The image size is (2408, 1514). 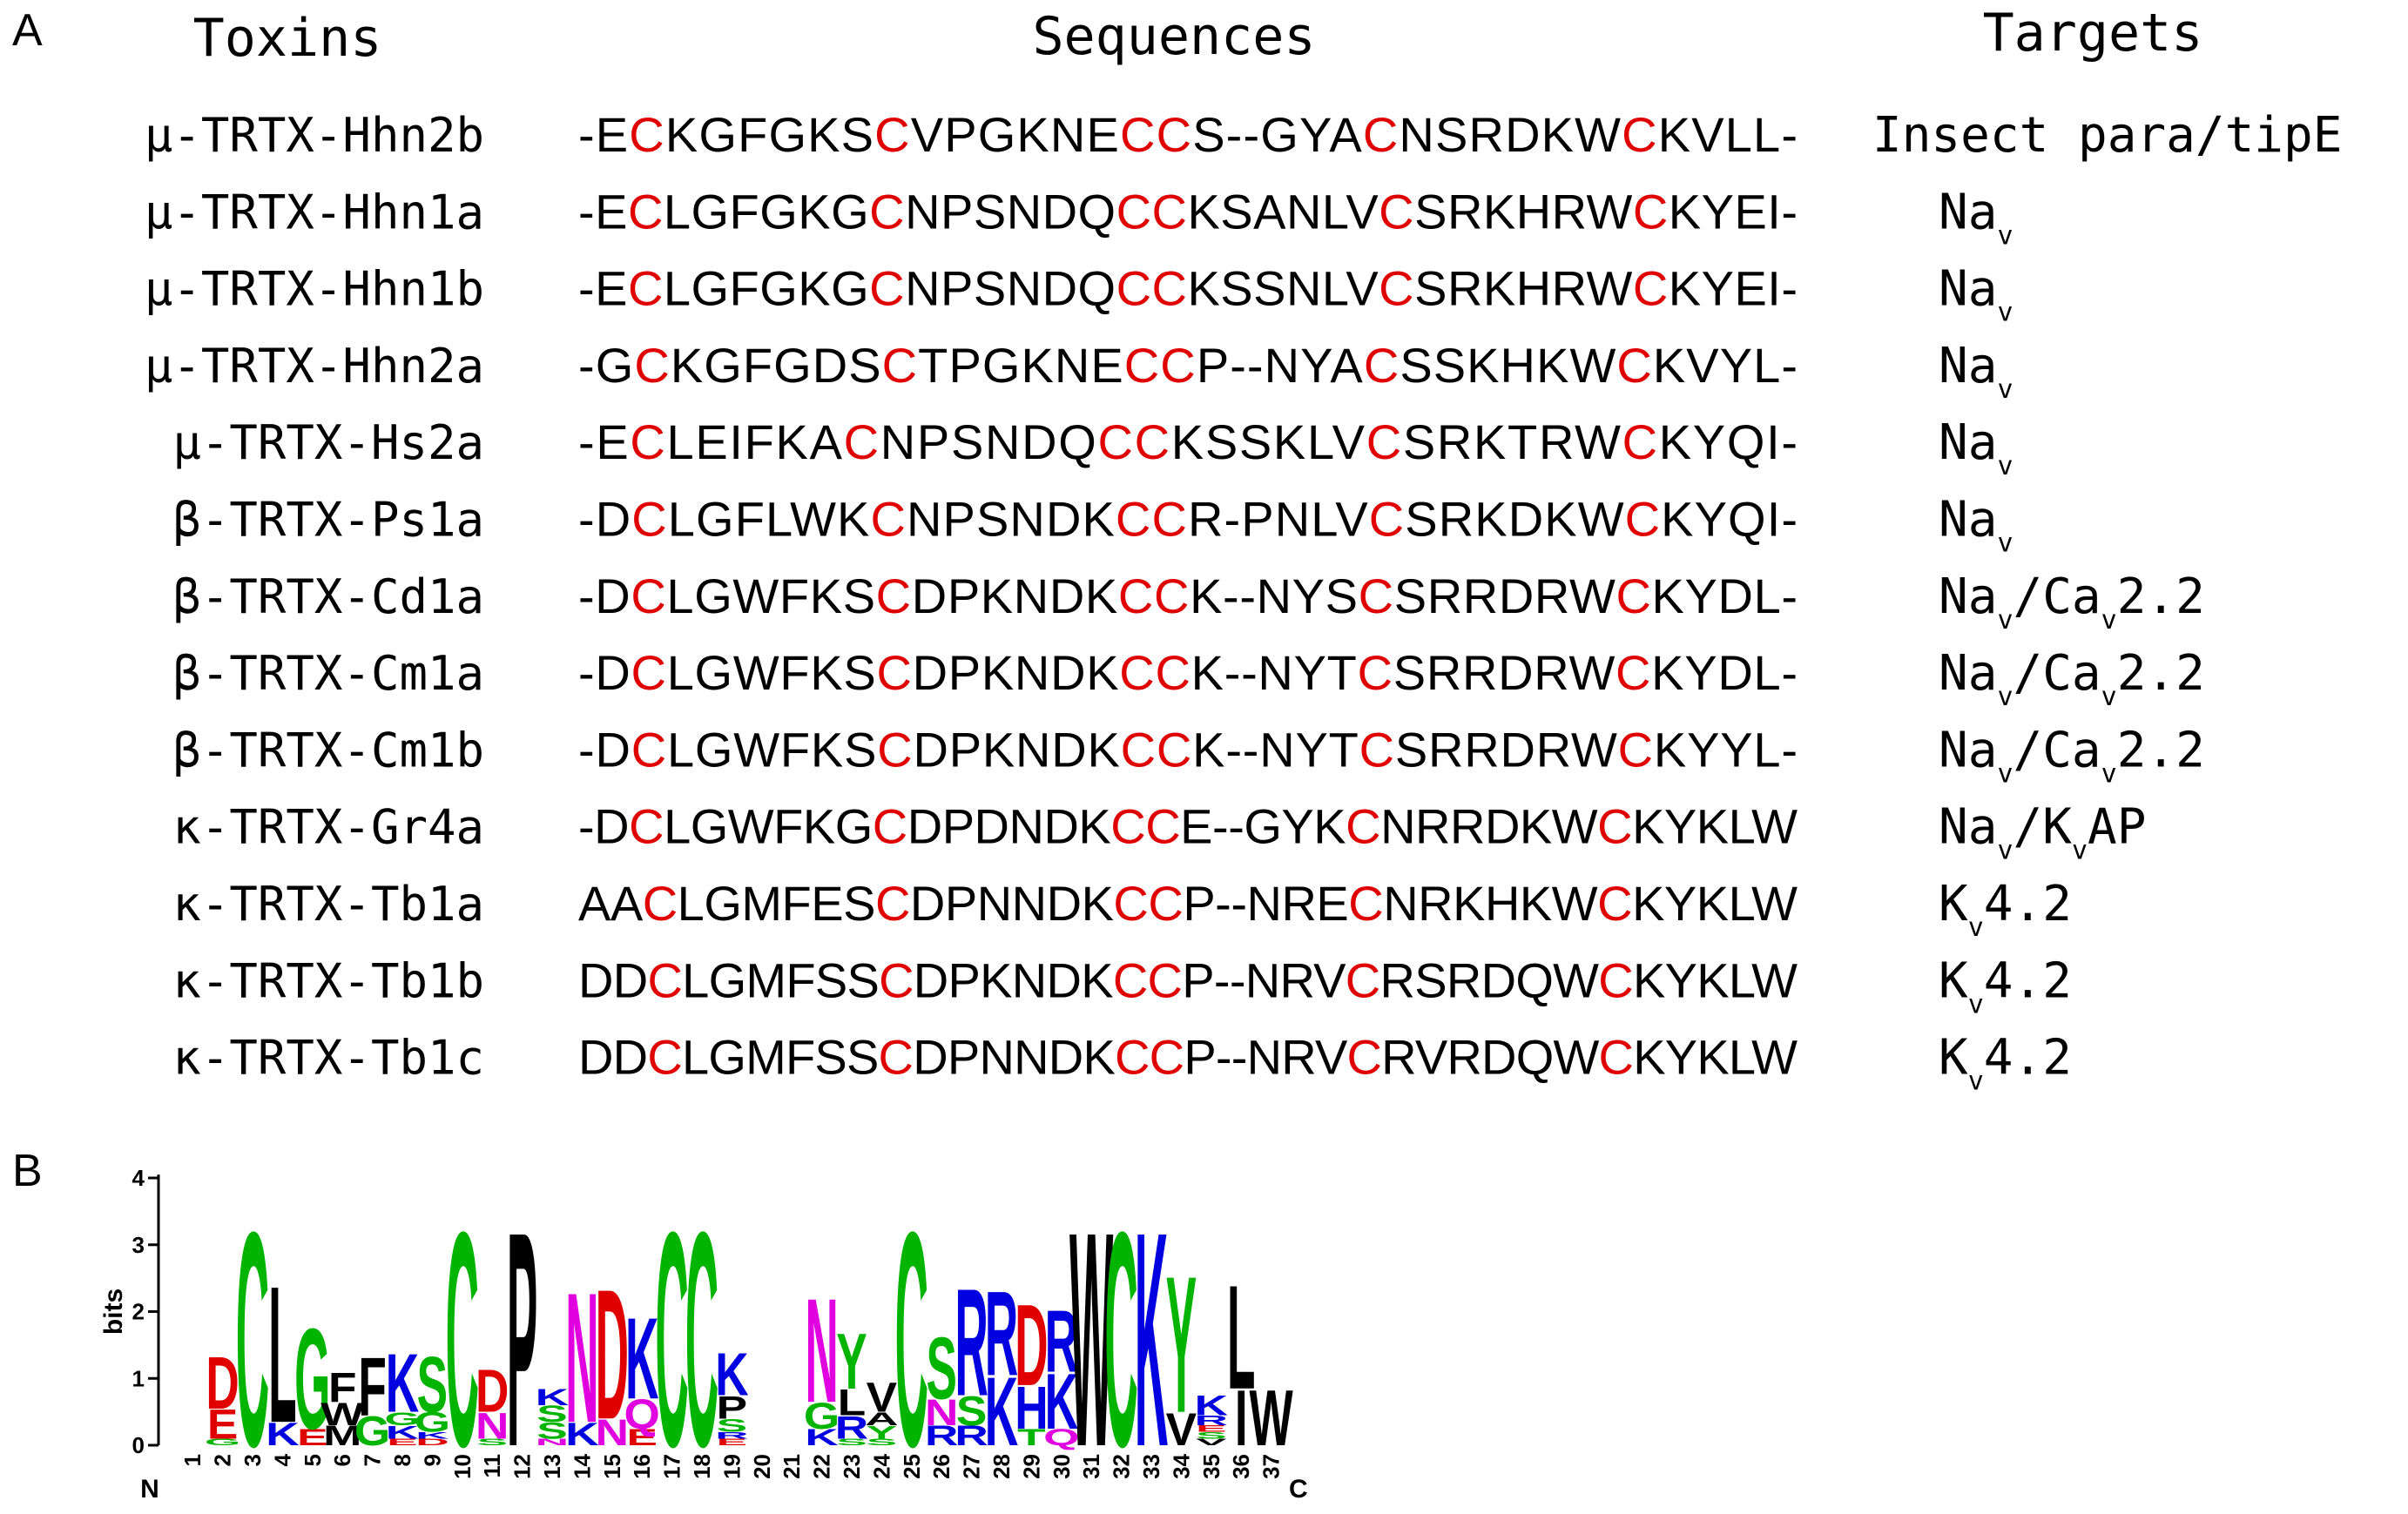 I want to click on position-label: 34, so click(x=1181, y=1465).